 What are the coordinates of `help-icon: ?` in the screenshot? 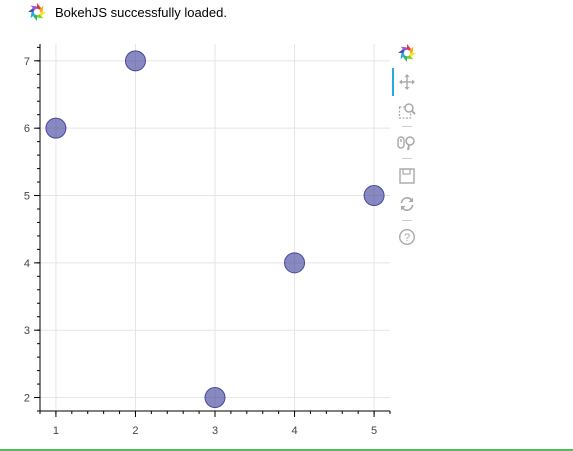 It's located at (407, 237).